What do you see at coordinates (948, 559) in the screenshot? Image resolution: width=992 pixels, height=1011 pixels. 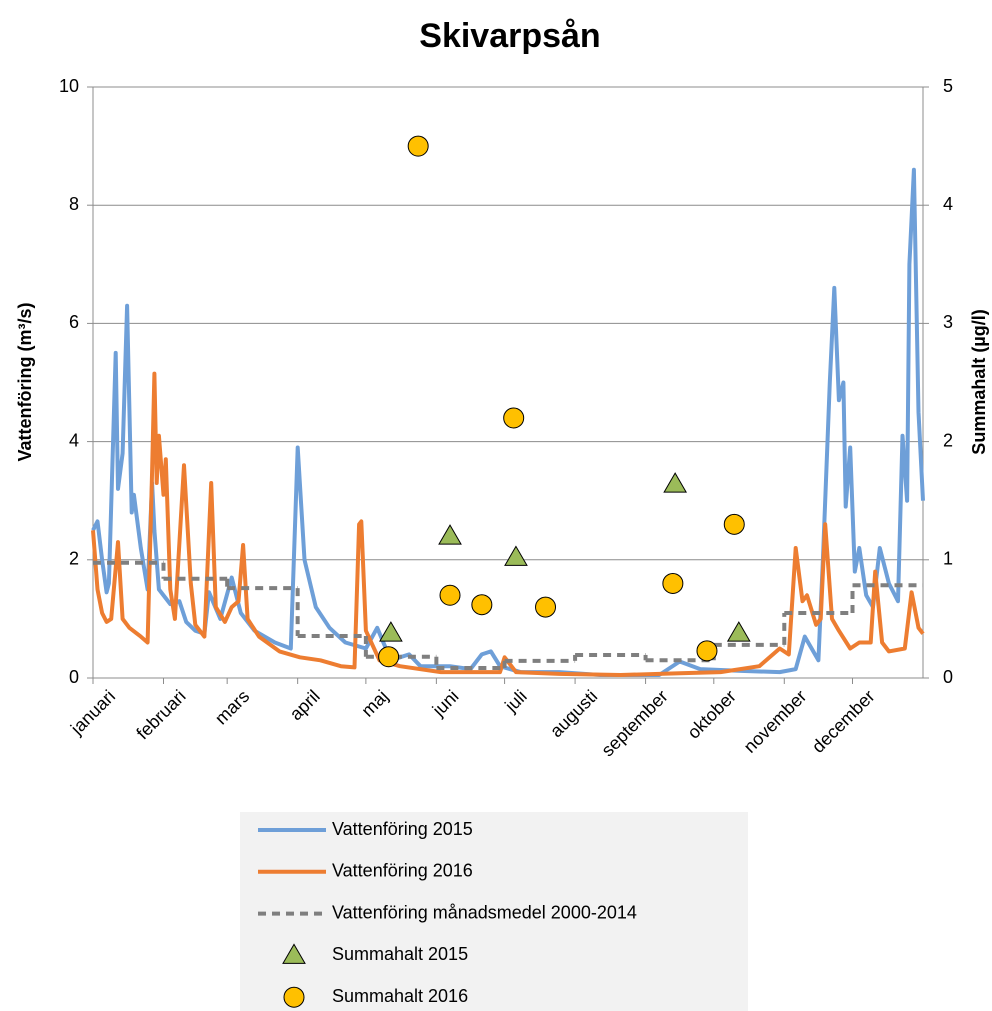 I see `y2-tick-label: 1` at bounding box center [948, 559].